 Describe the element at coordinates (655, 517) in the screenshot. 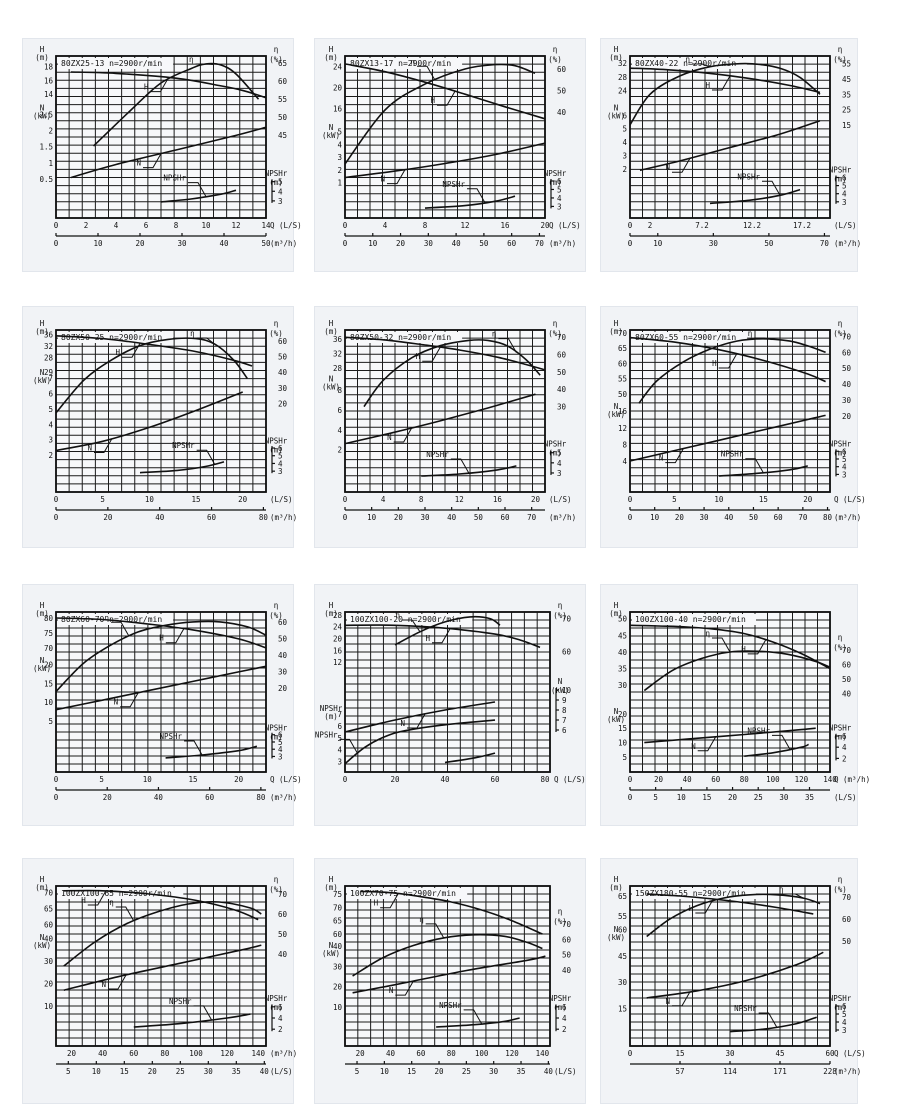

I see `x2-tick-label: 10` at that location.